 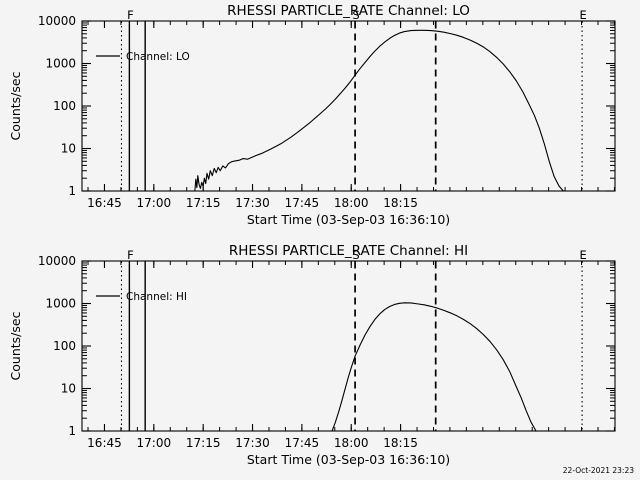 What do you see at coordinates (156, 297) in the screenshot?
I see `legend-entry-label: Channel: HI` at bounding box center [156, 297].